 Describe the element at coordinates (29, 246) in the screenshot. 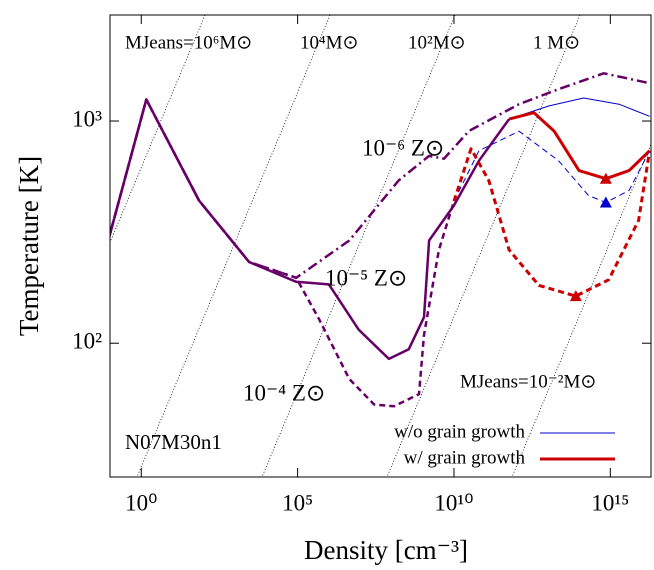

I see `y-axis-label: Temperature [K]` at that location.